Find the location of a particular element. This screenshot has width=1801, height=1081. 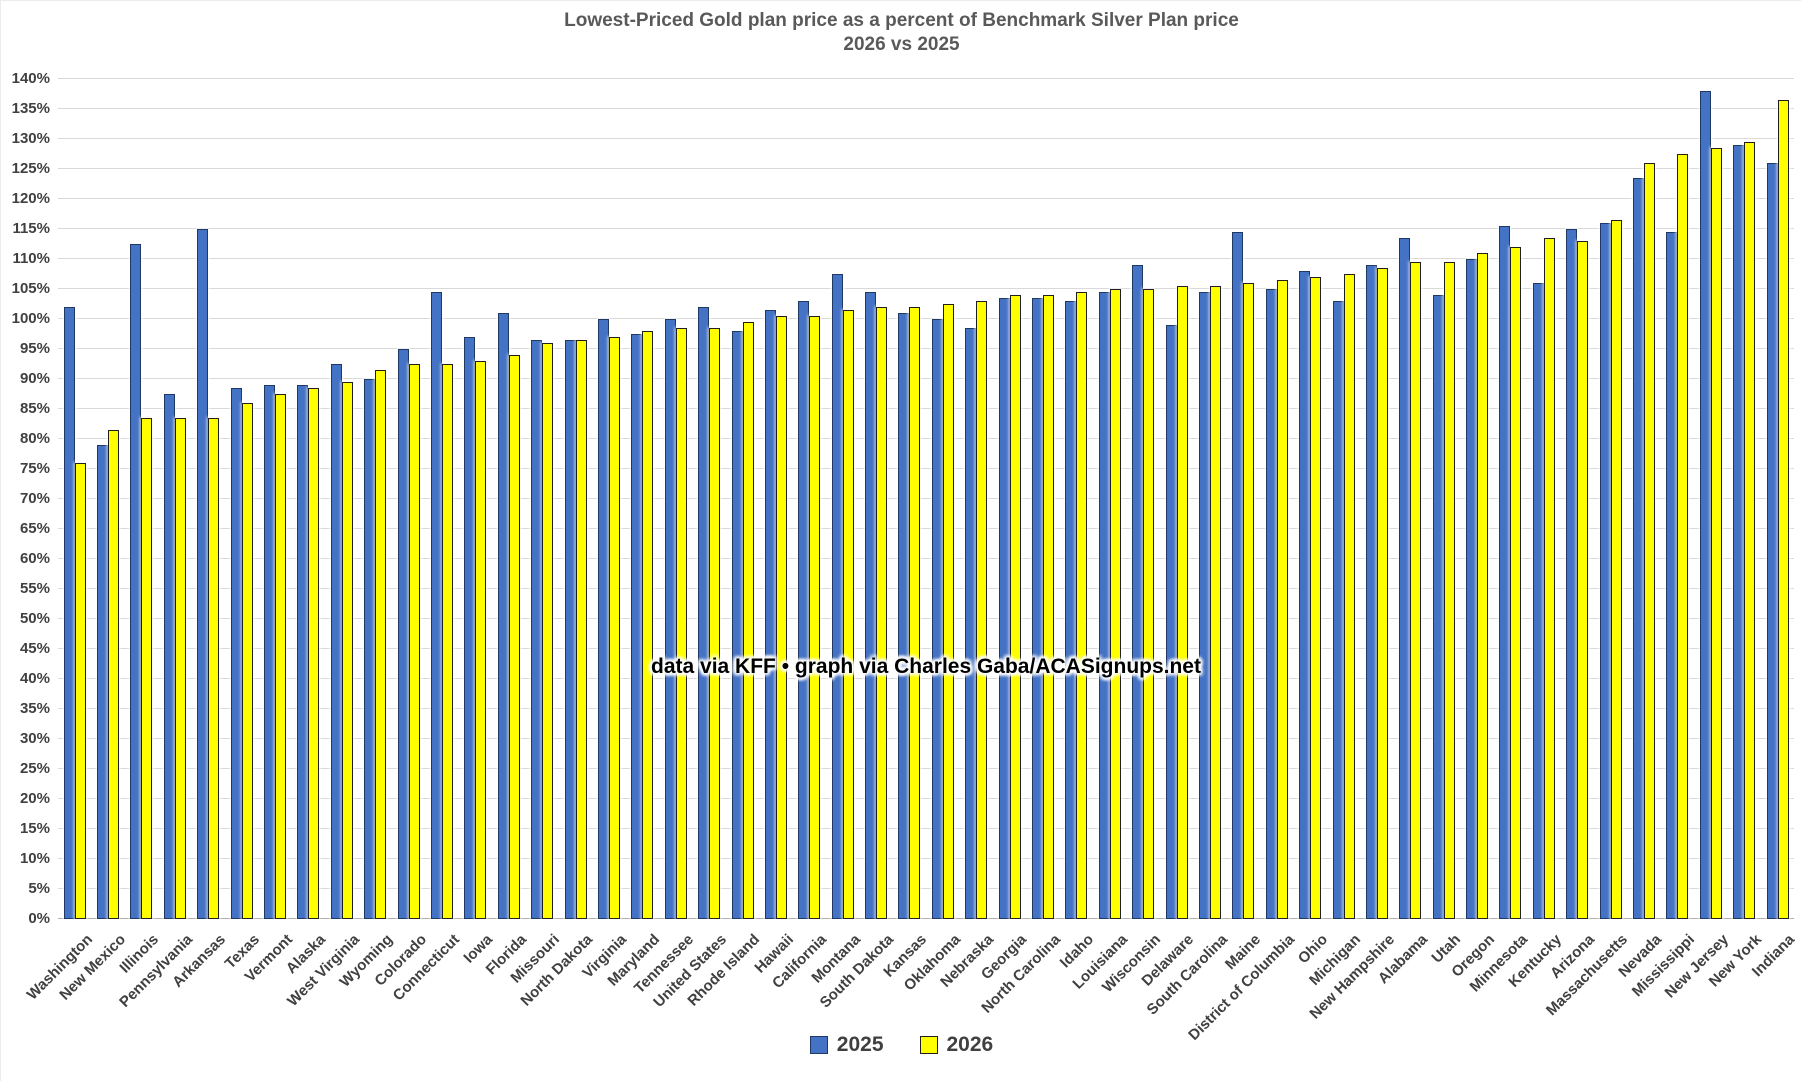

bar-2025-kentucky is located at coordinates (1538, 601).